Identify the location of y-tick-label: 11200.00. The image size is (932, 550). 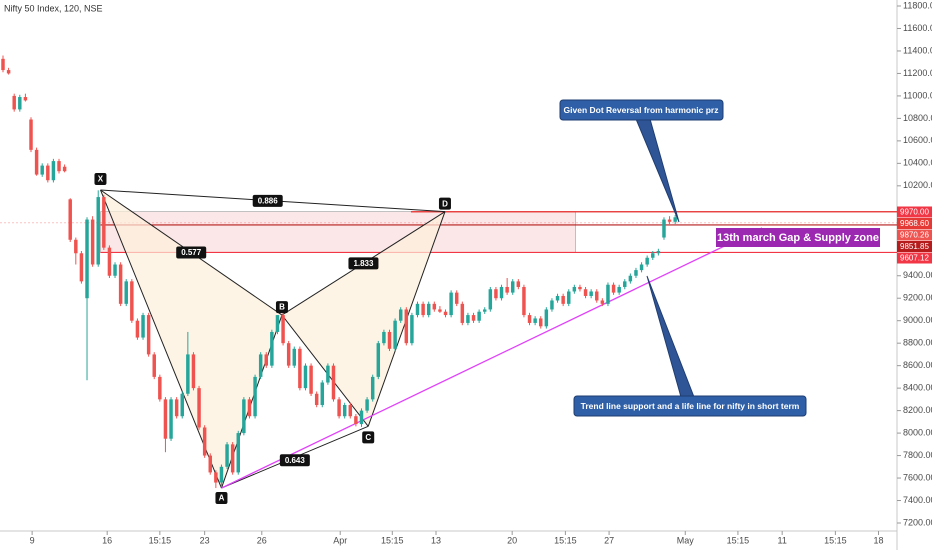
(917, 73).